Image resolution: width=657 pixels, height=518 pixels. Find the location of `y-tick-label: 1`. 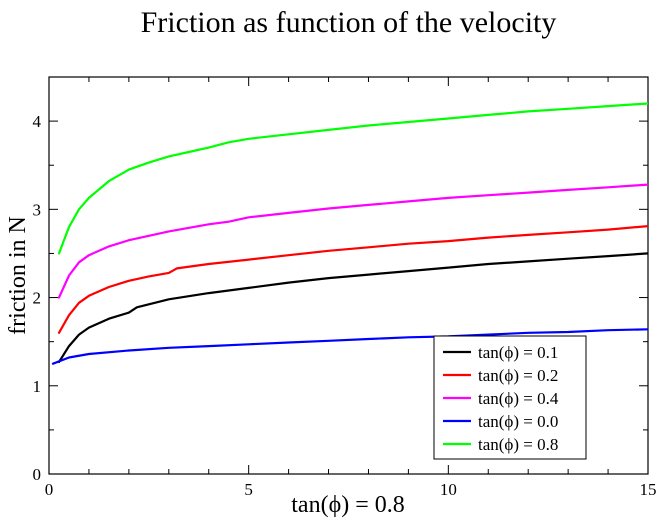

y-tick-label: 1 is located at coordinates (37, 386).